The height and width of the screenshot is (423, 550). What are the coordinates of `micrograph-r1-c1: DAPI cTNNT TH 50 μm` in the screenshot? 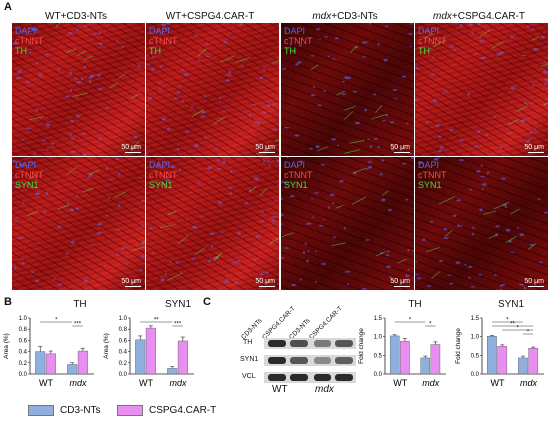 It's located at (78, 89).